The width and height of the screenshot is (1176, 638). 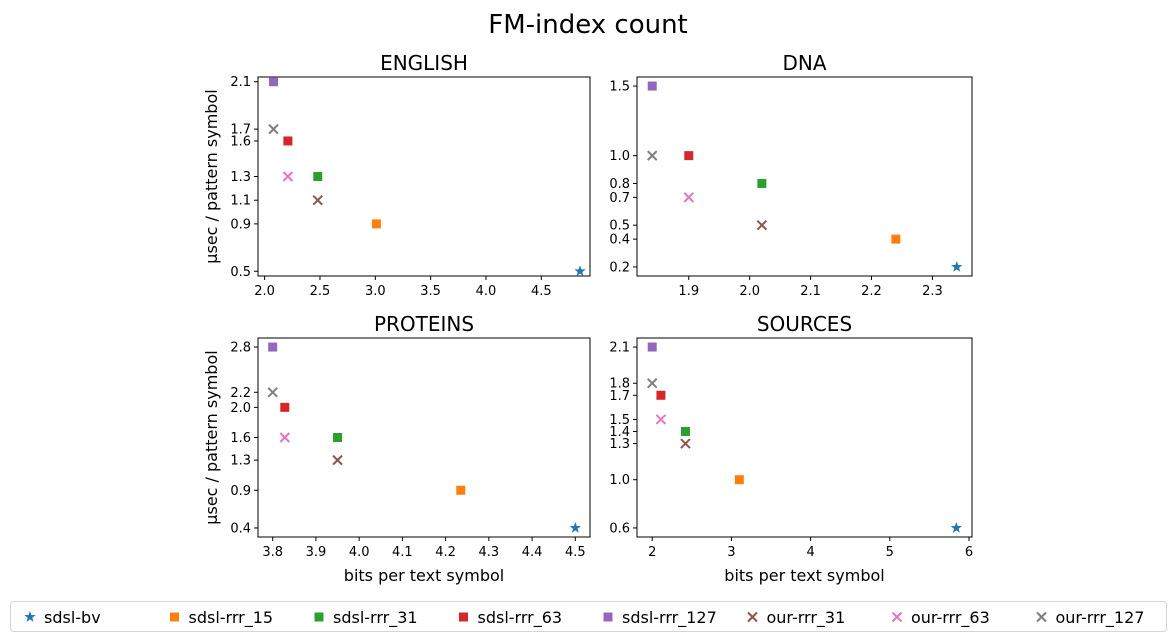 I want to click on x-tick-label: 3, so click(x=731, y=552).